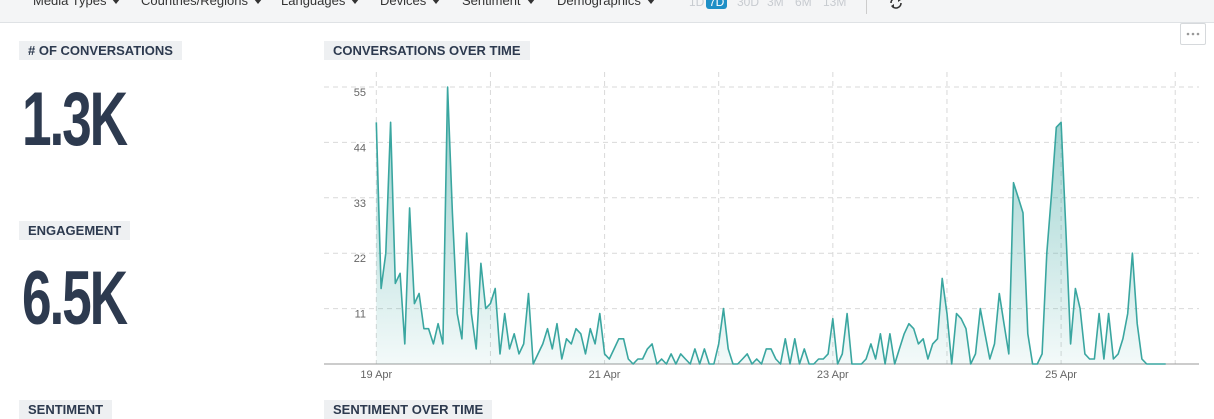 This screenshot has height=419, width=1214. Describe the element at coordinates (1061, 375) in the screenshot. I see `x-tick-label: 25 Apr` at that location.